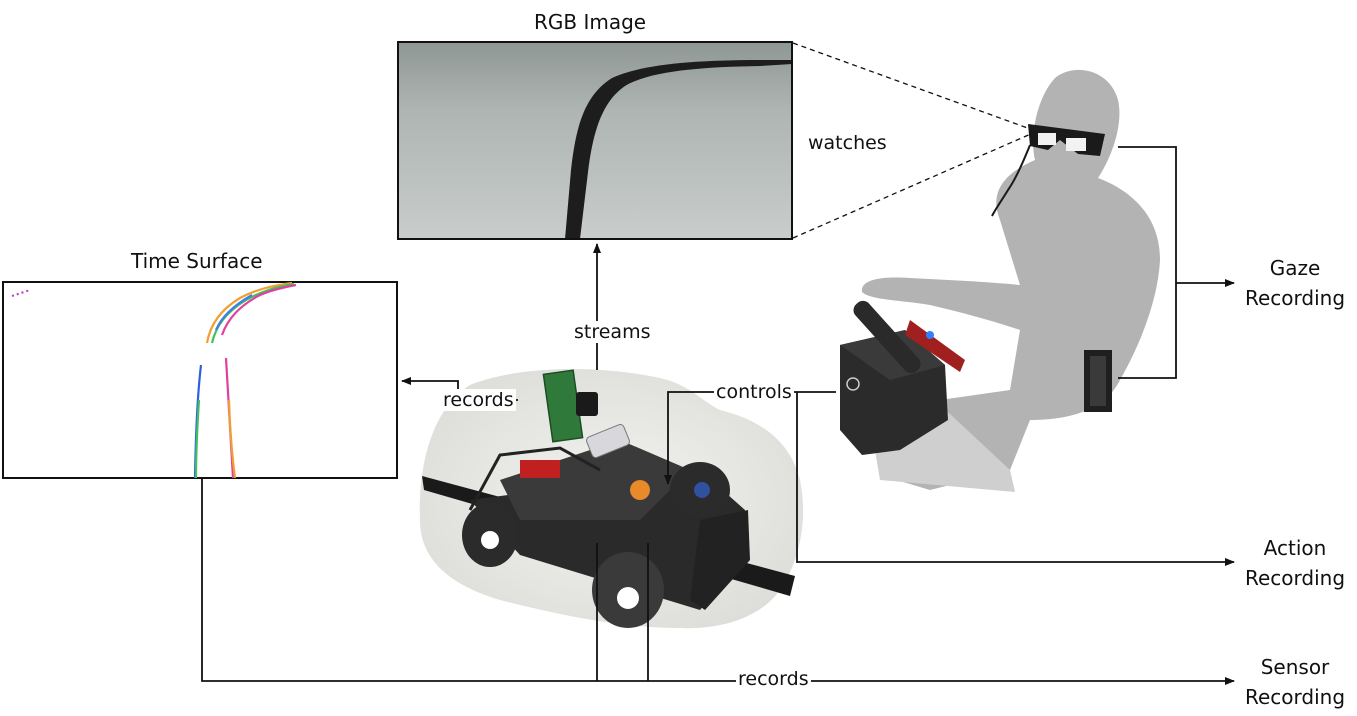  Describe the element at coordinates (1048, 170) in the screenshot. I see `eye-tracking-glasses` at that location.